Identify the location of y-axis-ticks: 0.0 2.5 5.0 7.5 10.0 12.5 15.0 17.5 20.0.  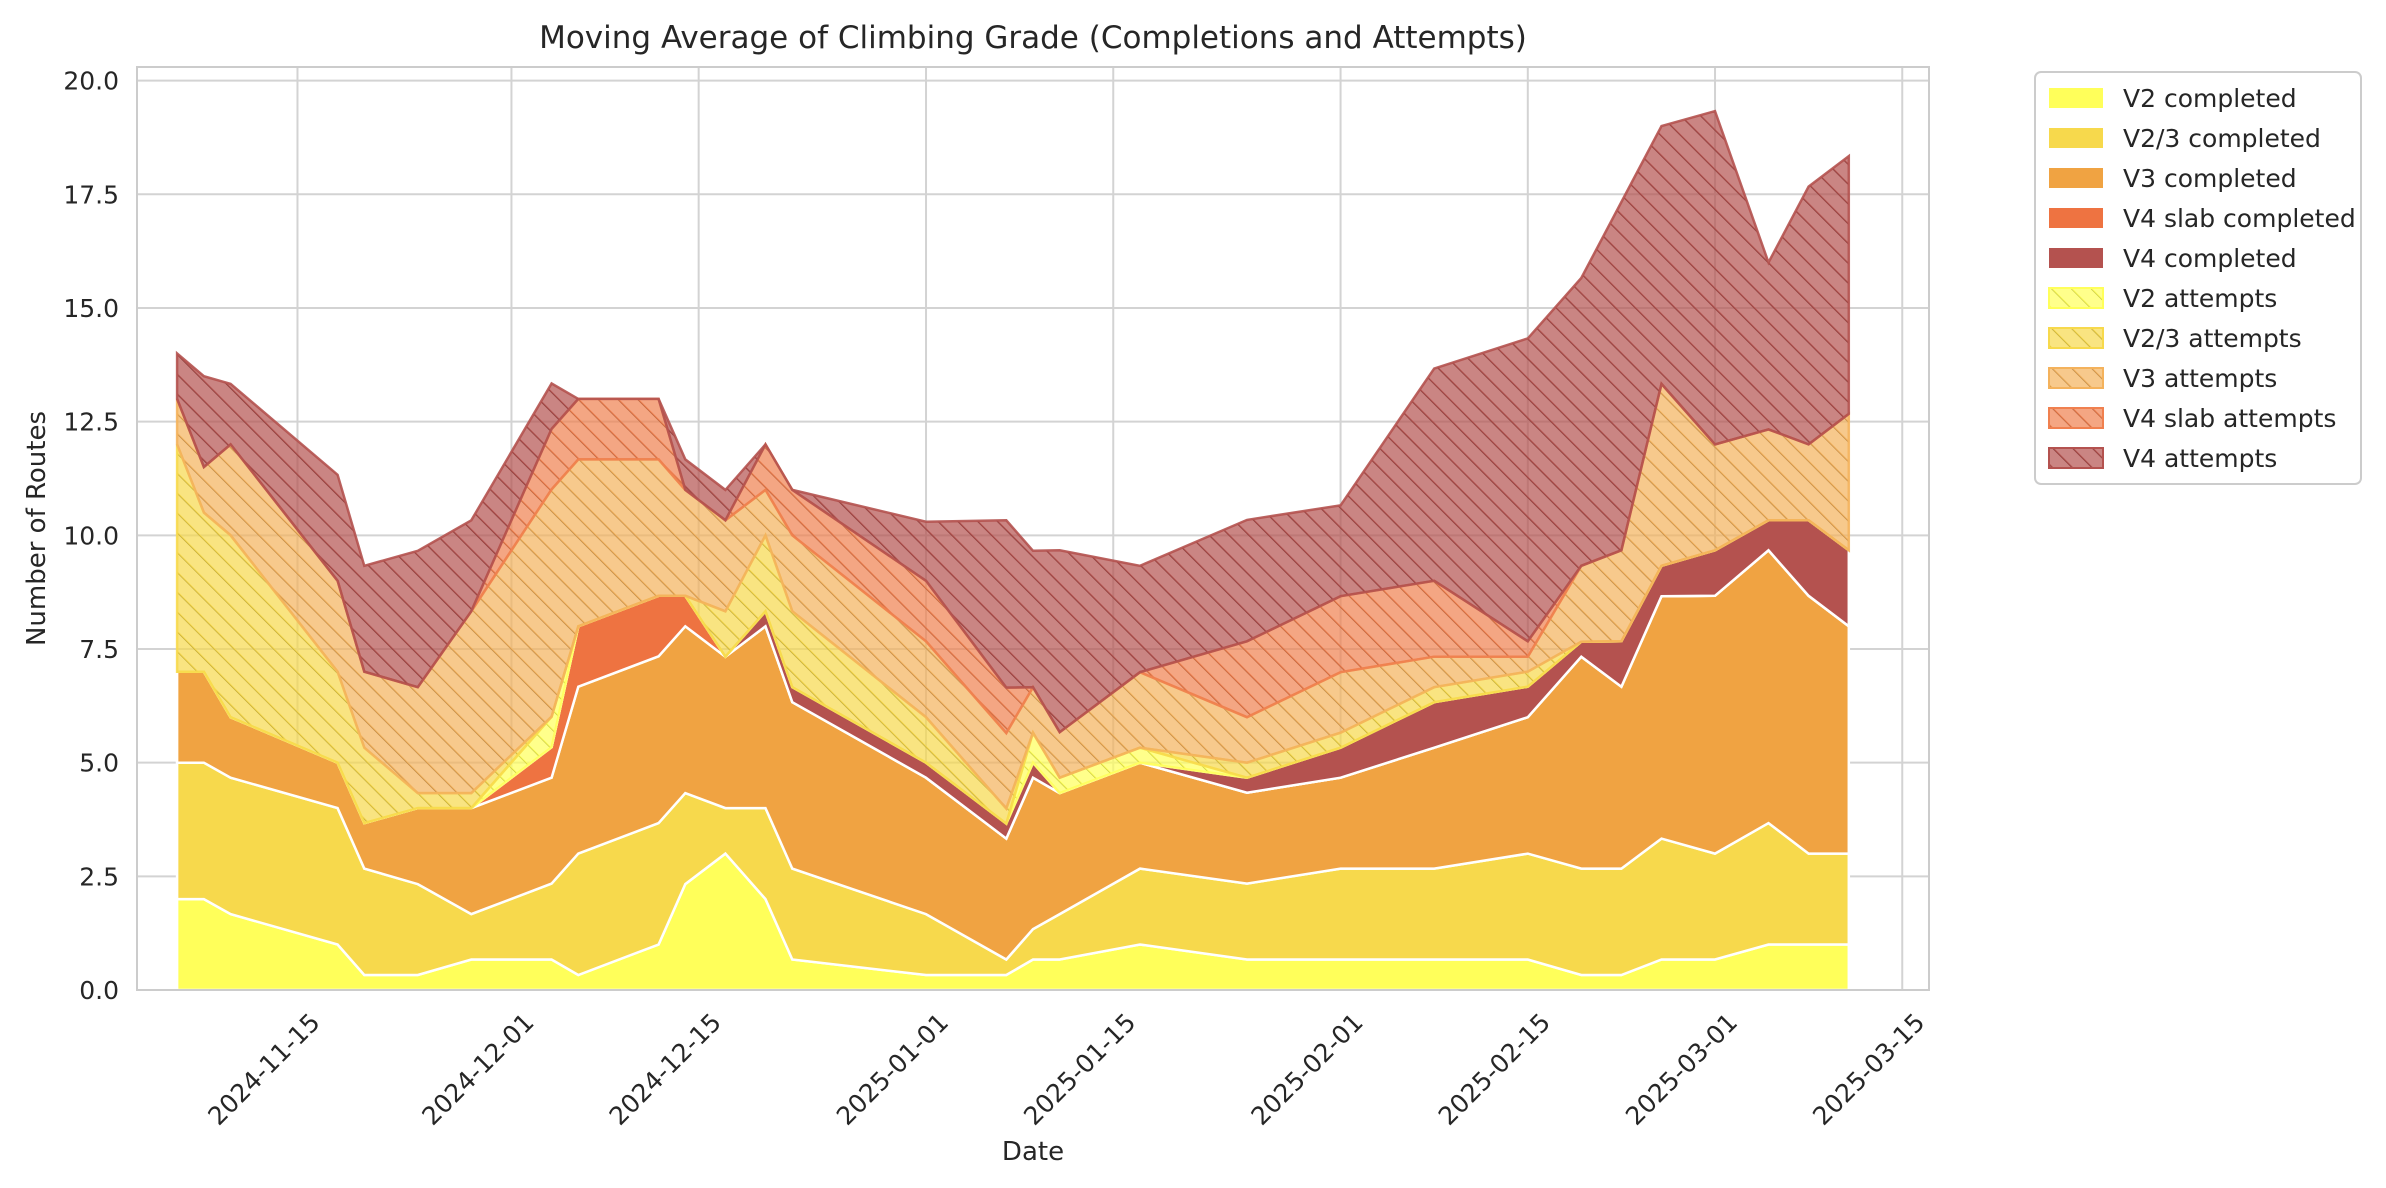
(91, 536).